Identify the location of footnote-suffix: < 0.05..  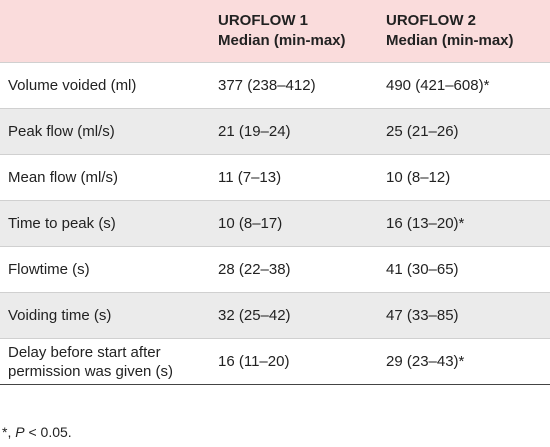
(48, 432).